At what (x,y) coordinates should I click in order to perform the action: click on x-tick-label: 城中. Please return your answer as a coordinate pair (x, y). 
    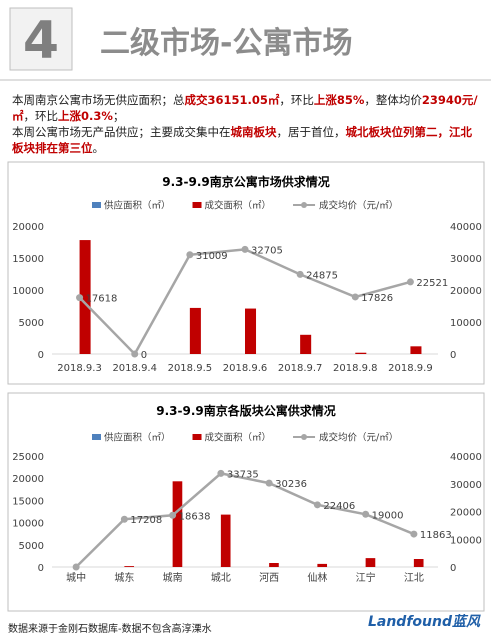
    Looking at the image, I should click on (76, 577).